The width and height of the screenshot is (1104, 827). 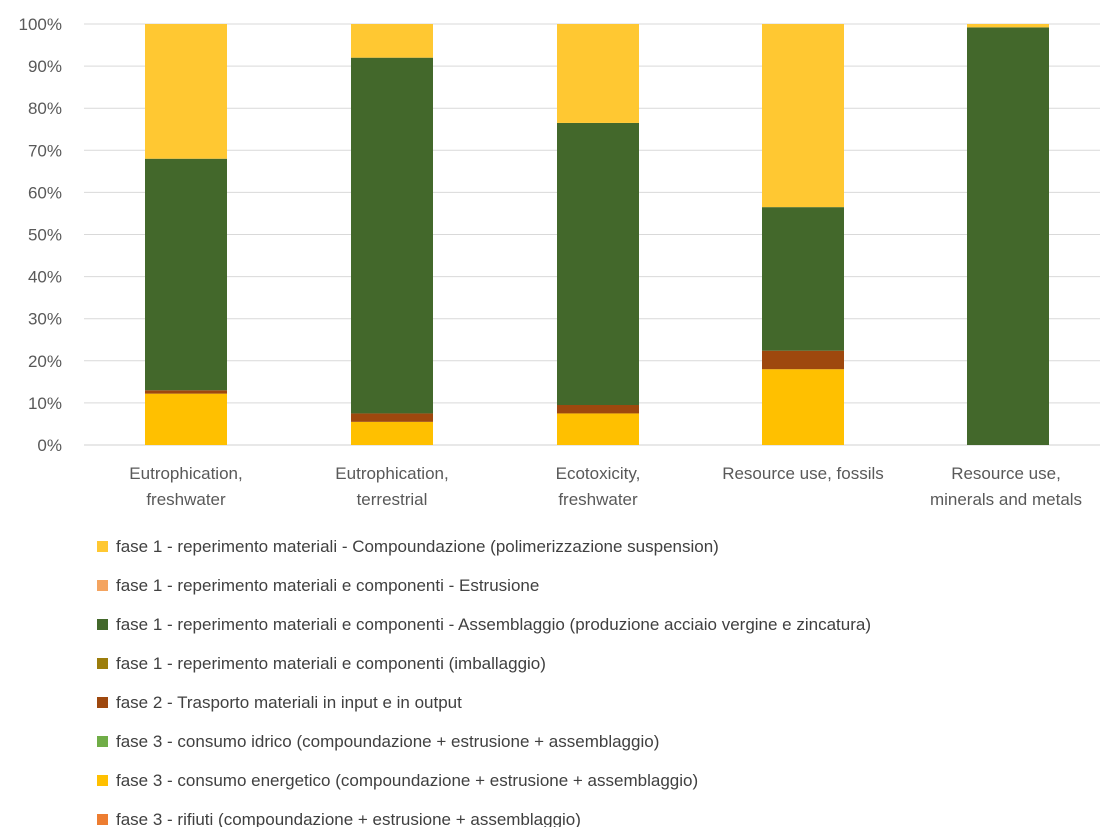 I want to click on y-tick-label: 40%, so click(x=45, y=277).